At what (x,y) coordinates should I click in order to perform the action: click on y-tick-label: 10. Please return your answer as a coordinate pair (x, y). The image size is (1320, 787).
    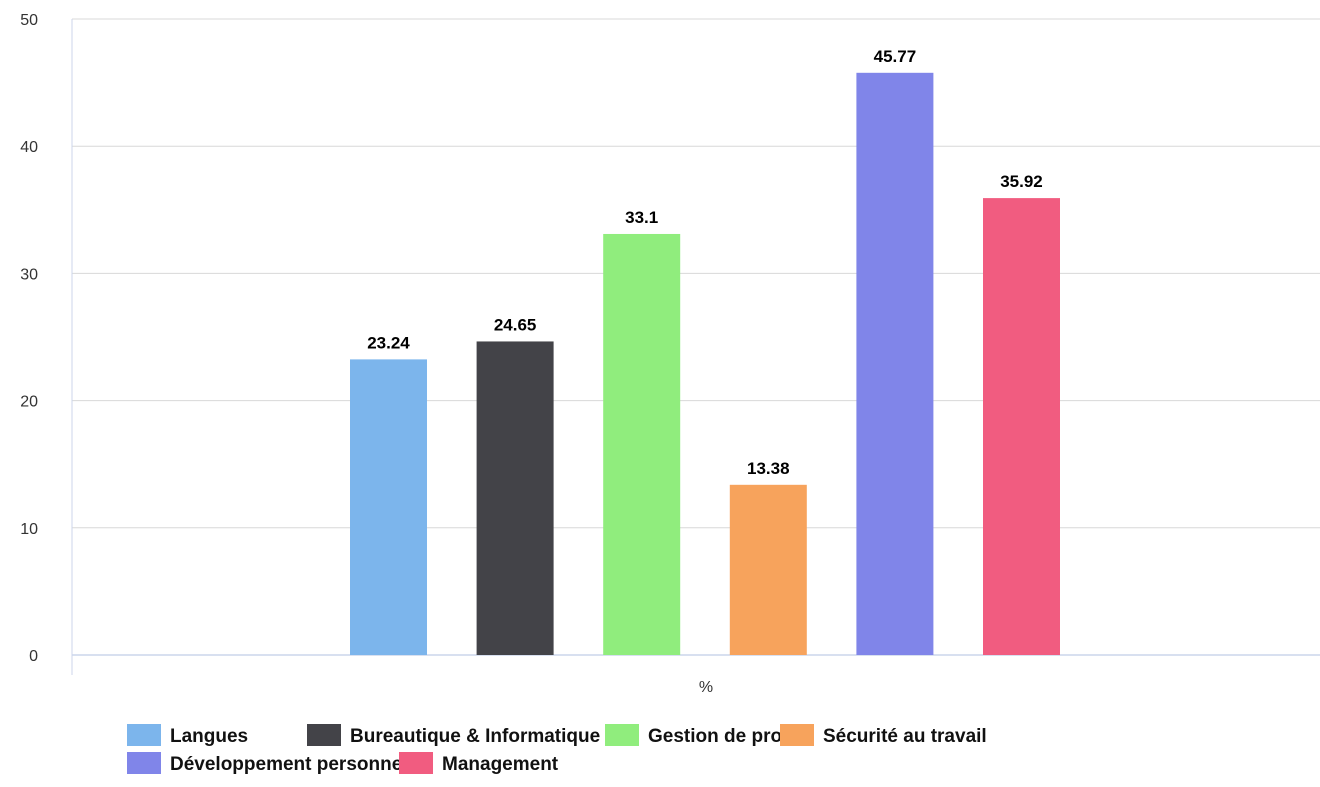
    Looking at the image, I should click on (29, 529).